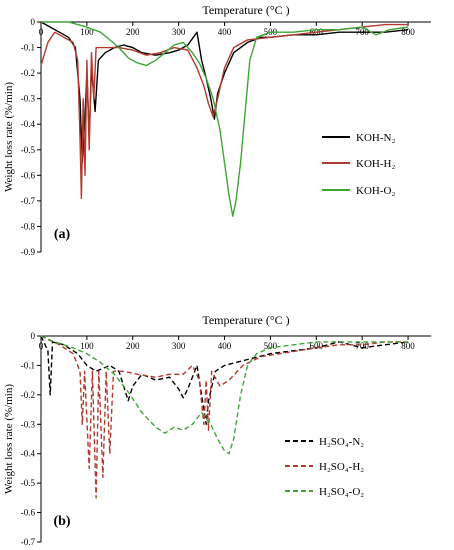 This screenshot has width=454, height=550. What do you see at coordinates (375, 191) in the screenshot?
I see `legend-label: KOH-O₂` at bounding box center [375, 191].